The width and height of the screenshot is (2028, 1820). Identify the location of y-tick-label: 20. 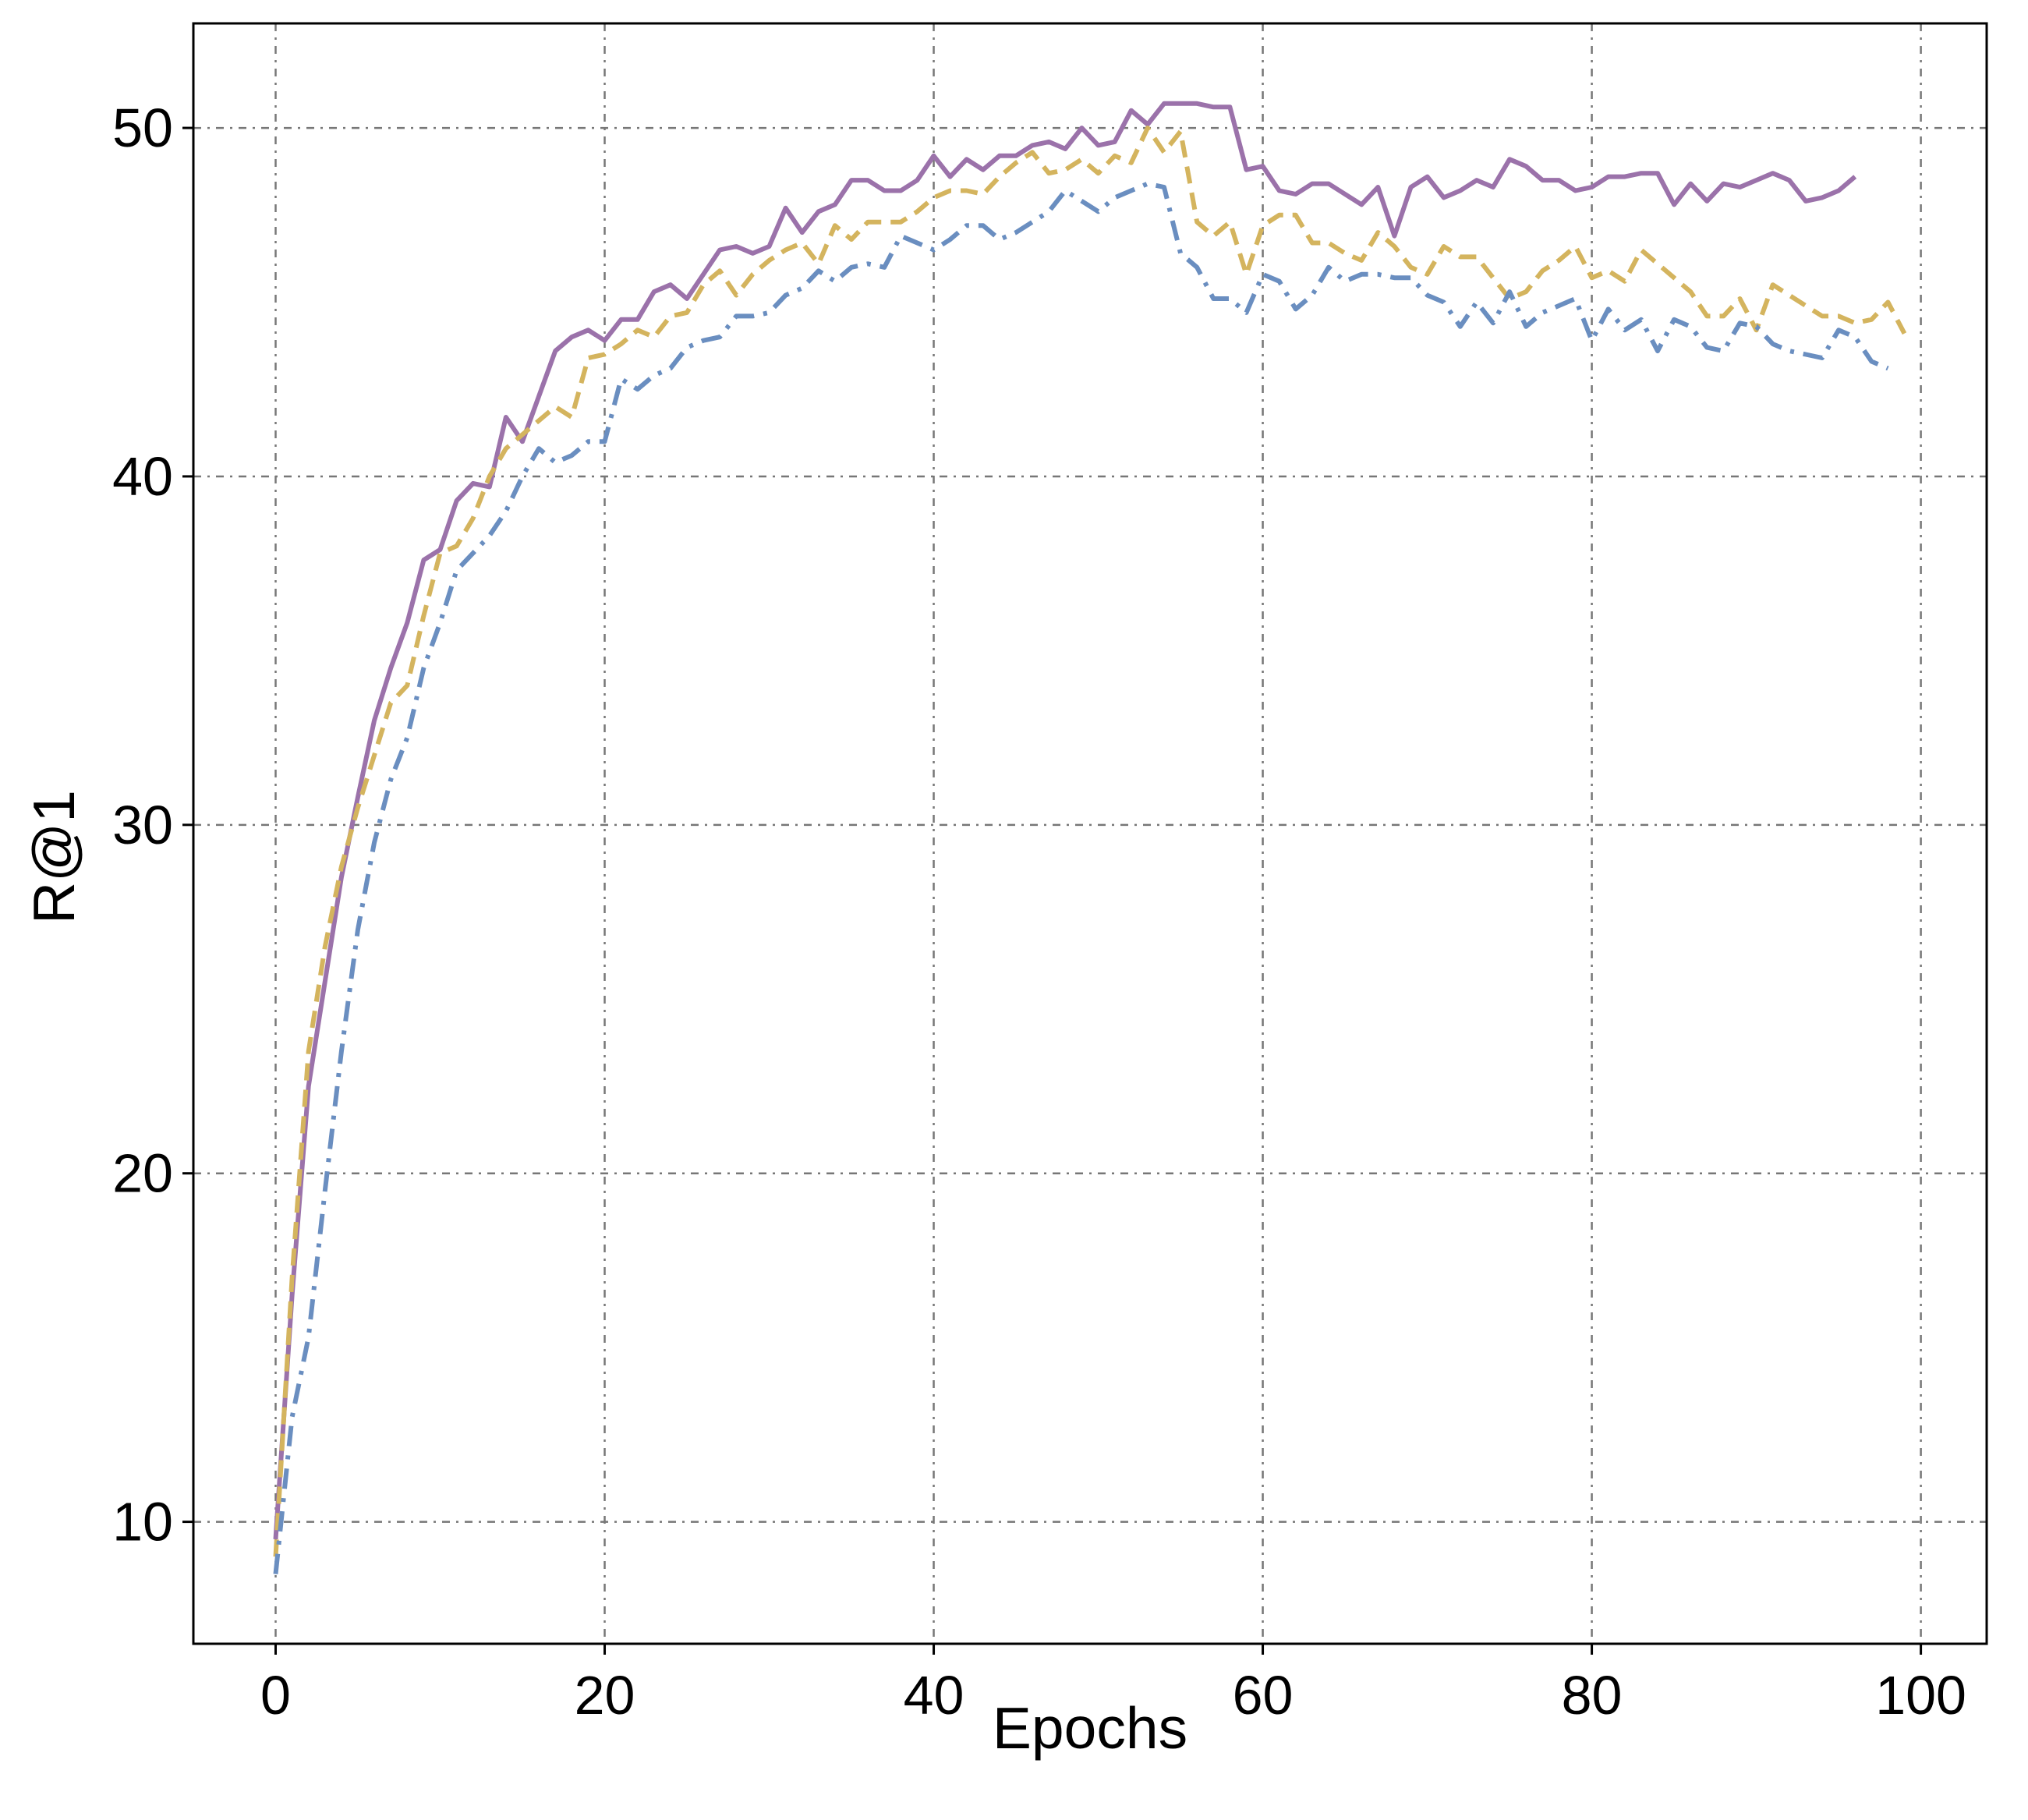
(142, 1173).